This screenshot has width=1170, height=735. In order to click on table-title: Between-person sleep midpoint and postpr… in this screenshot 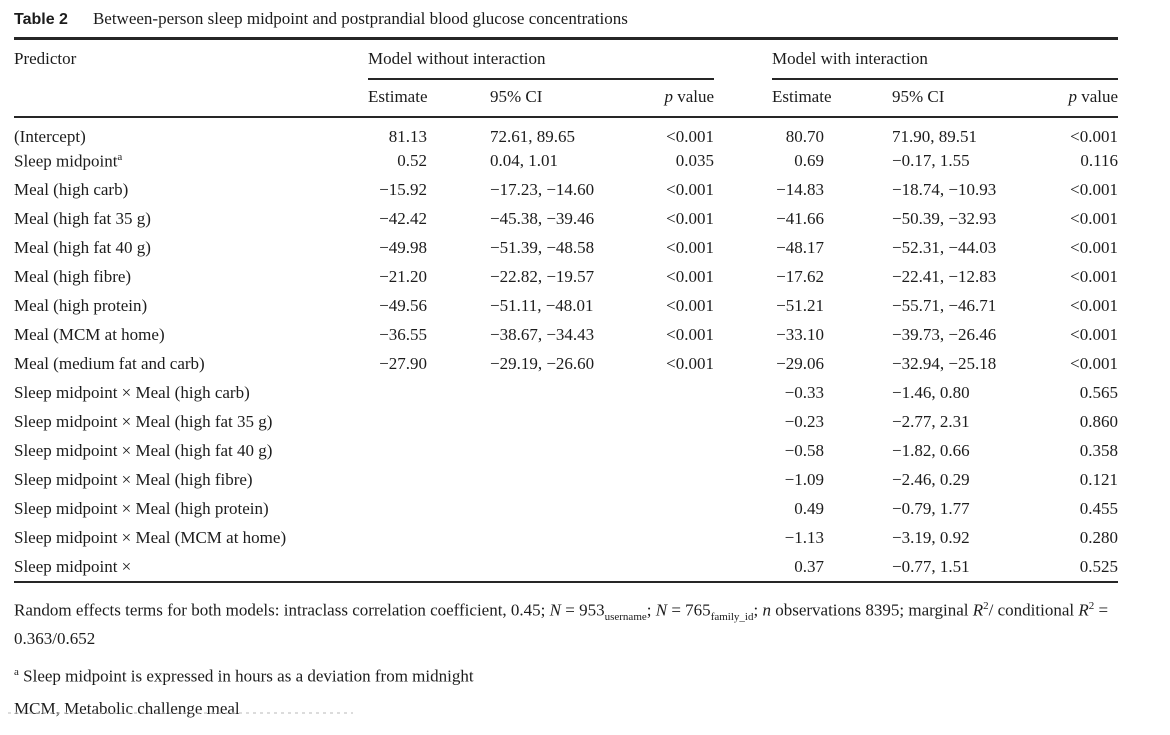, I will do `click(360, 18)`.